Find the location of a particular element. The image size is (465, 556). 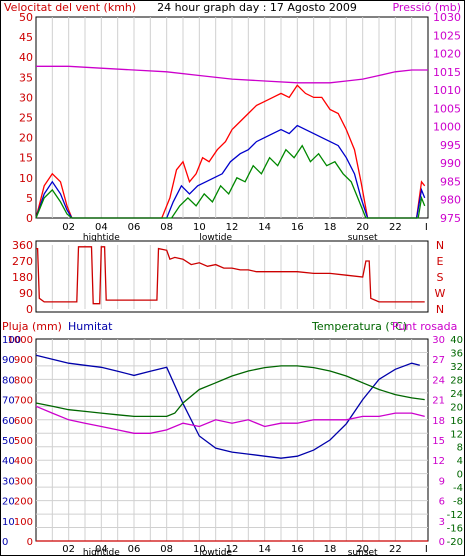

dewpoint-tick-label: 21 is located at coordinates (438, 401).